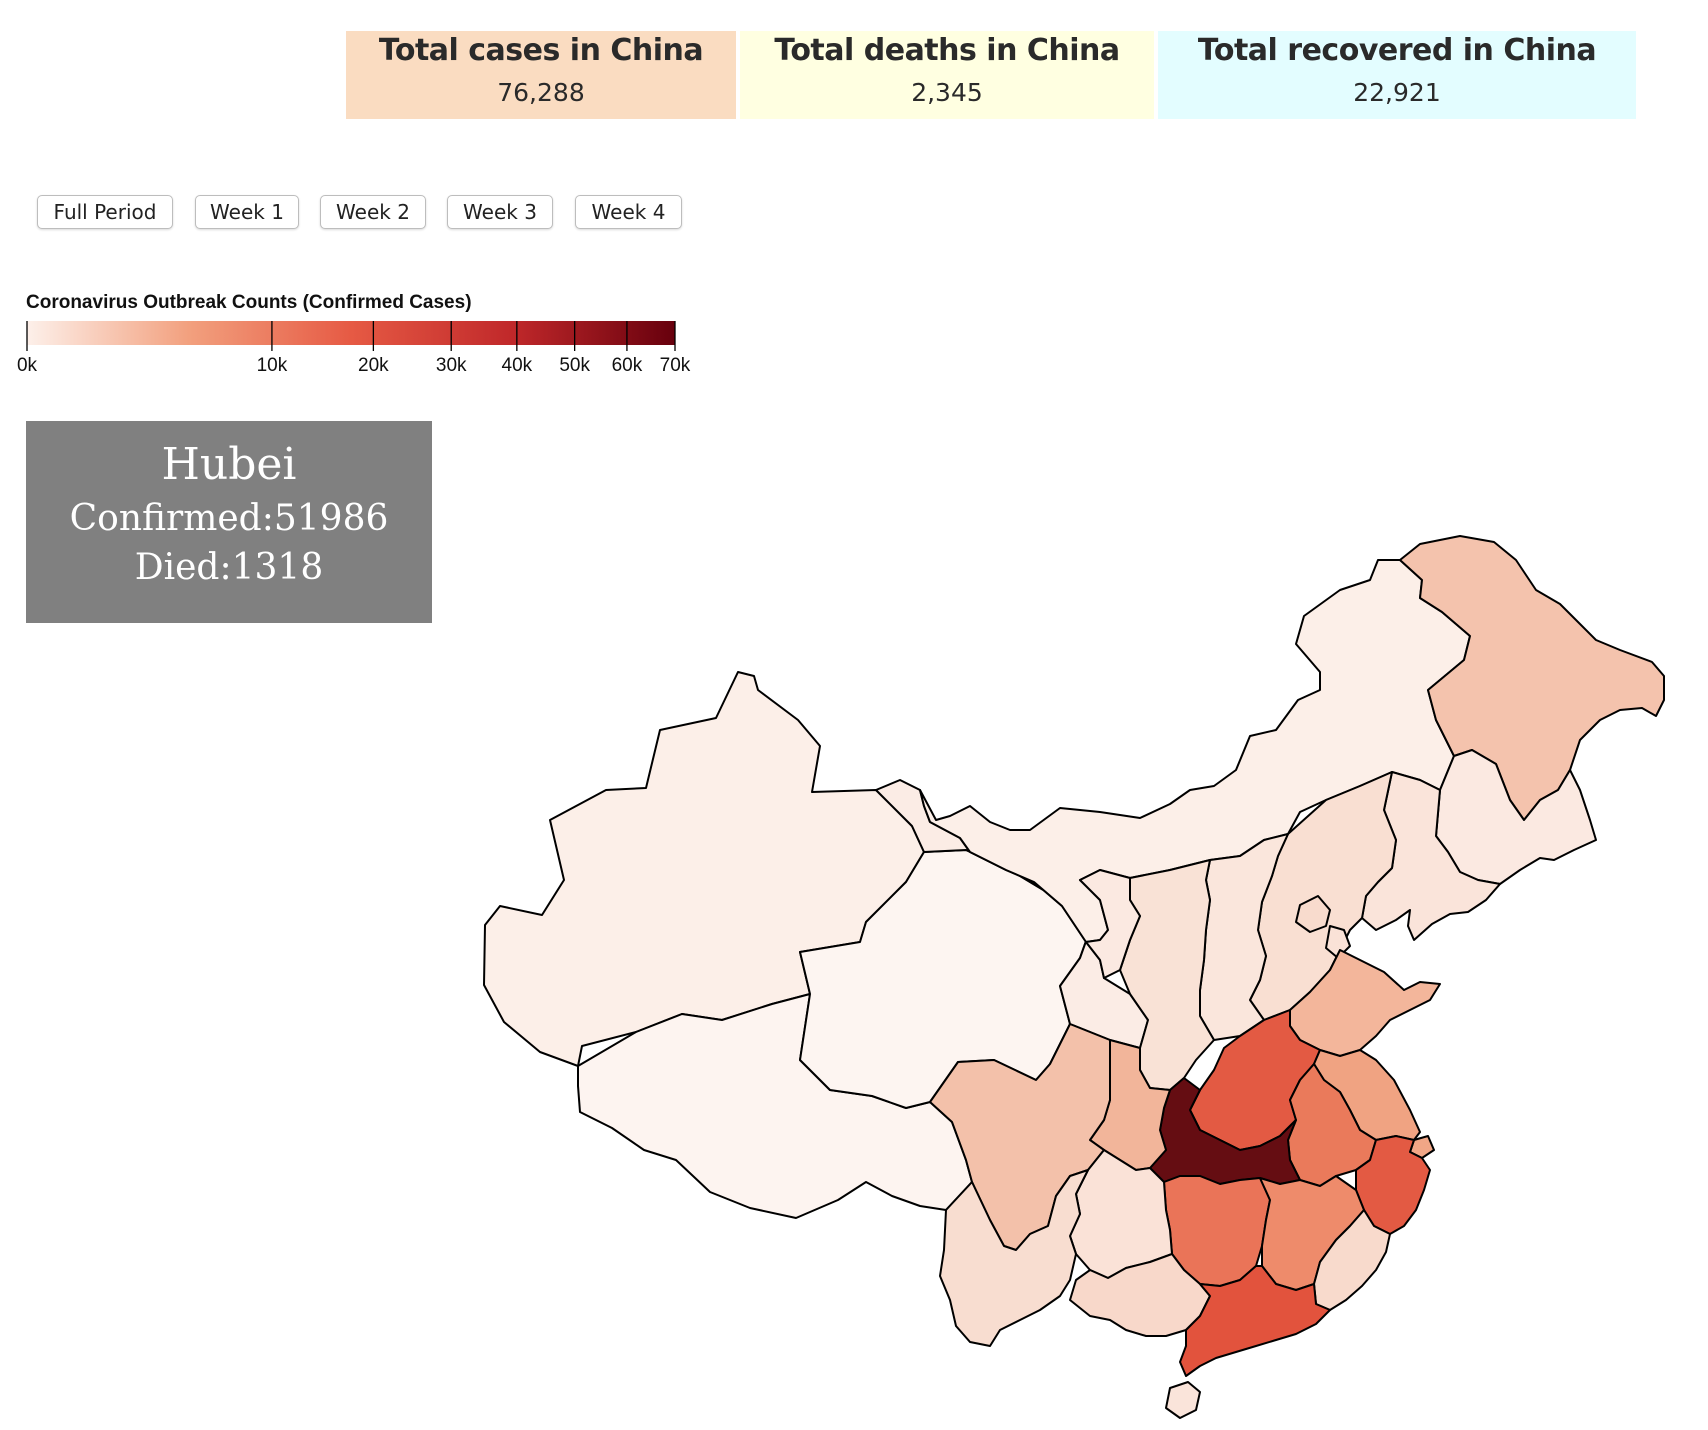  Describe the element at coordinates (1014, 1258) in the screenshot. I see `province-yunnan` at that location.